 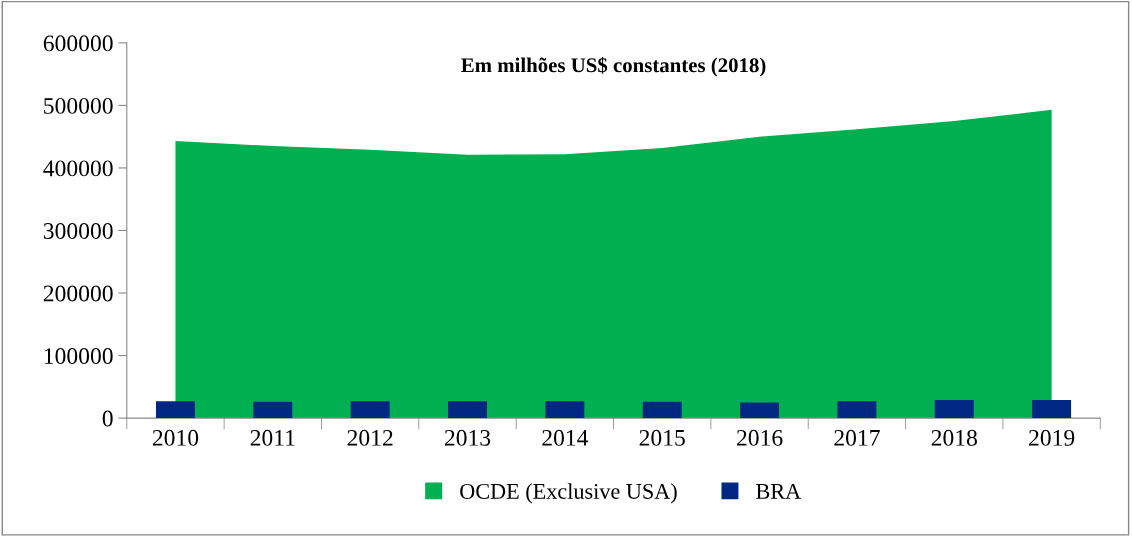 I want to click on x-tick-label: 2012, so click(x=370, y=437).